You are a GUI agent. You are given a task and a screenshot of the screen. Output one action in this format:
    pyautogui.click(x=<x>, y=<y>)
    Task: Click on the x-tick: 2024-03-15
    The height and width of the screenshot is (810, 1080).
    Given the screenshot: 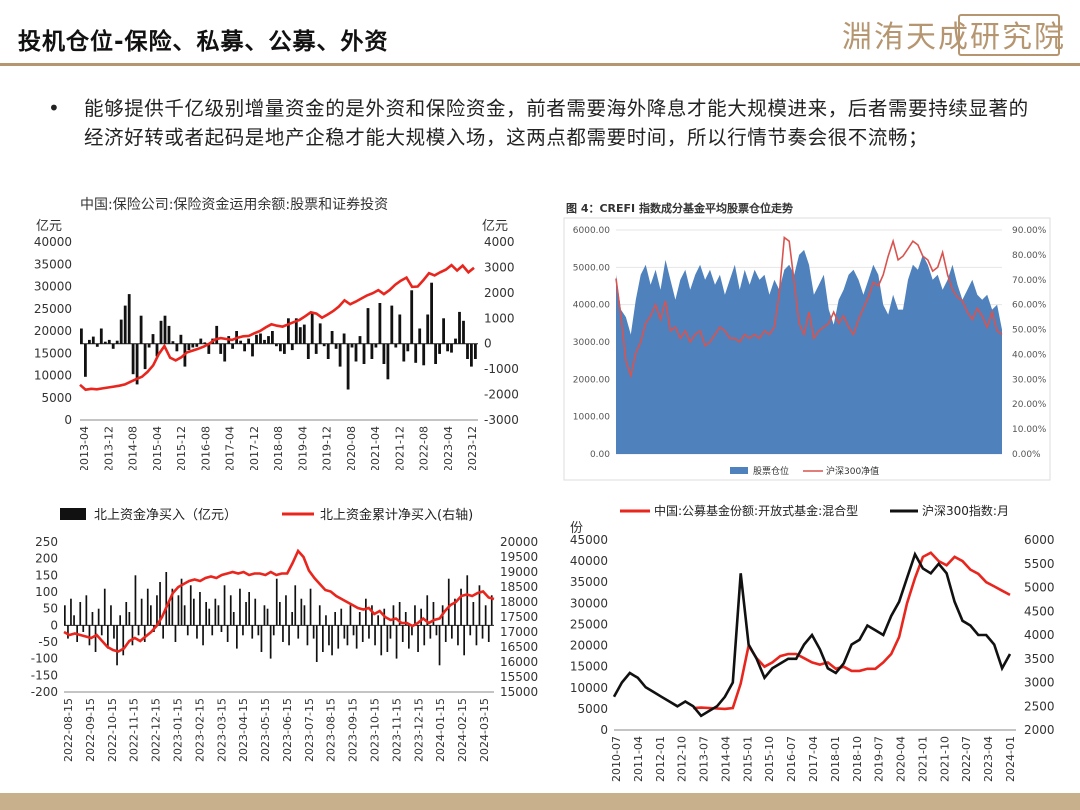 What is the action you would take?
    pyautogui.click(x=484, y=730)
    